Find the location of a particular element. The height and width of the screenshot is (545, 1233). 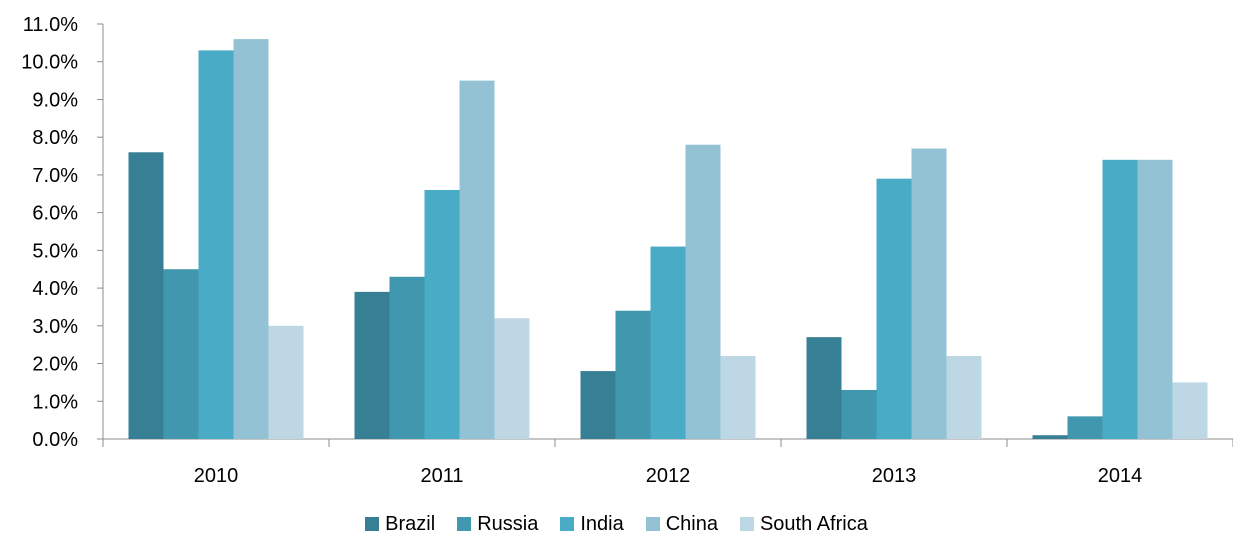

y-tick-label: 5.0% is located at coordinates (55, 251).